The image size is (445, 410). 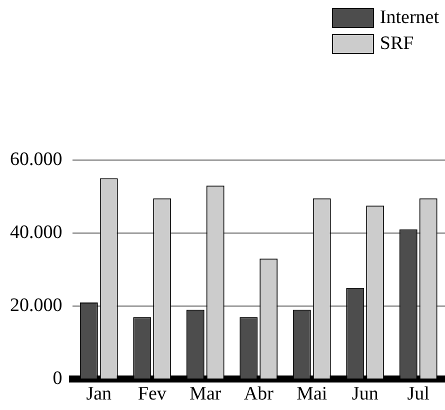 I want to click on y-tick-label: 60.000, so click(x=36, y=159).